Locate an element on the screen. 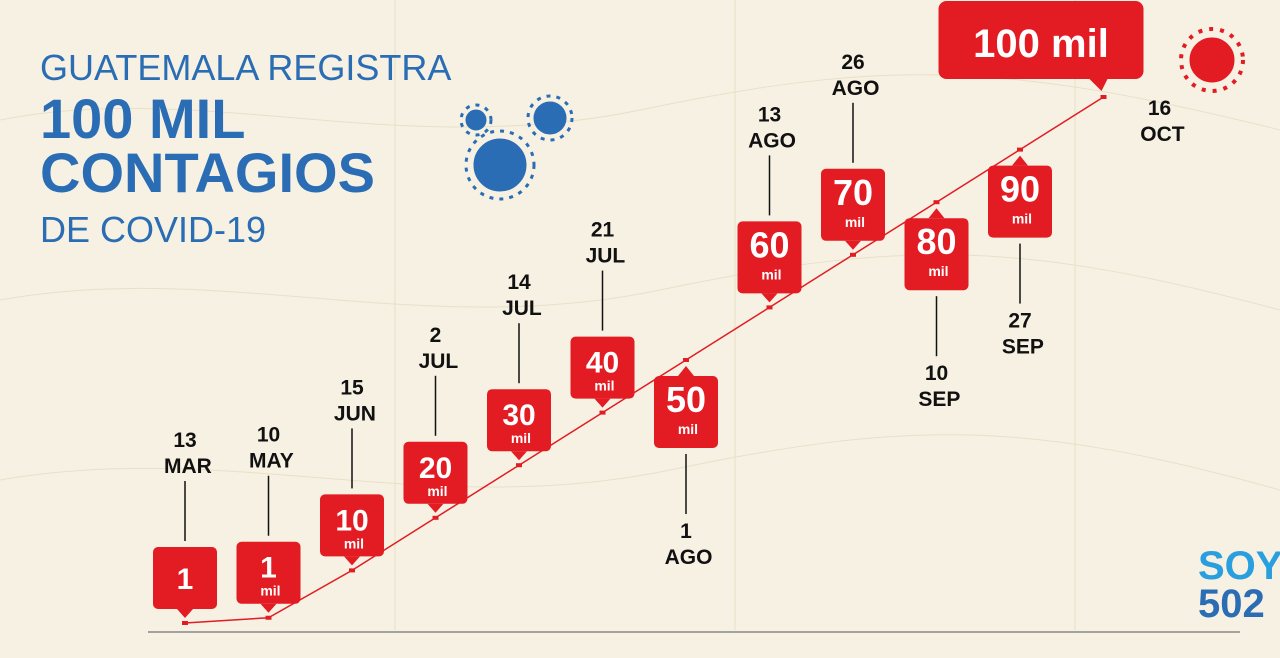 This screenshot has width=1280, height=658. value-label: 30 mil is located at coordinates (518, 422).